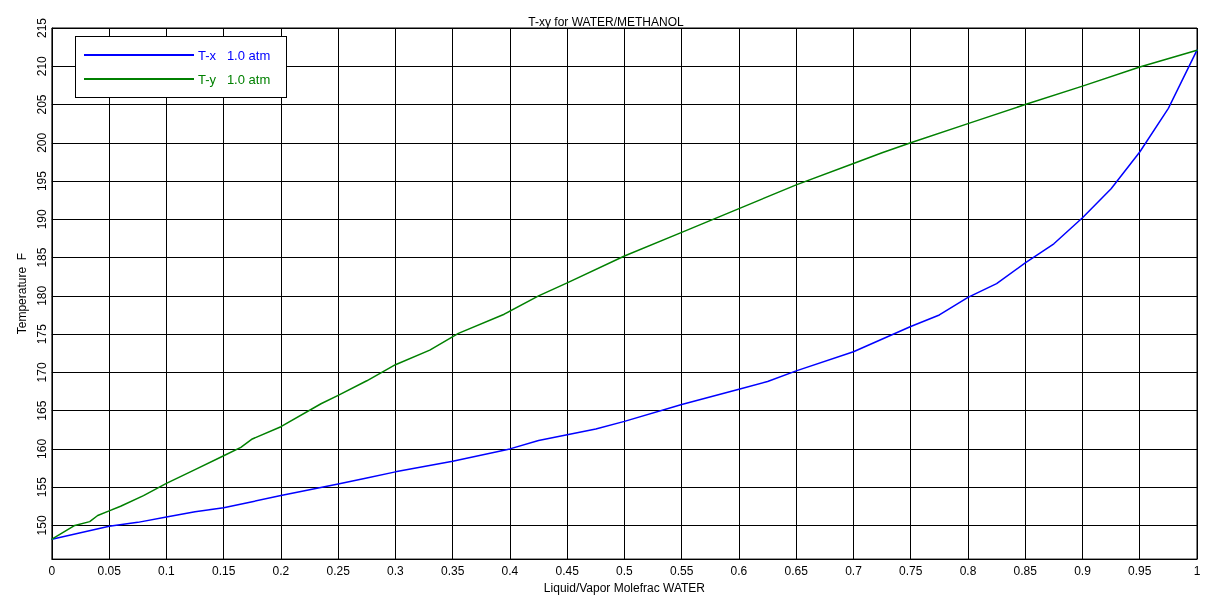 This screenshot has height=607, width=1212. I want to click on y-tick-label: 155, so click(41, 487).